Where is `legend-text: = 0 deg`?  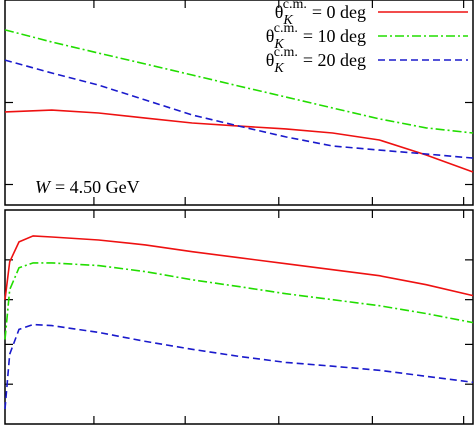
legend-text: = 0 deg is located at coordinates (339, 12).